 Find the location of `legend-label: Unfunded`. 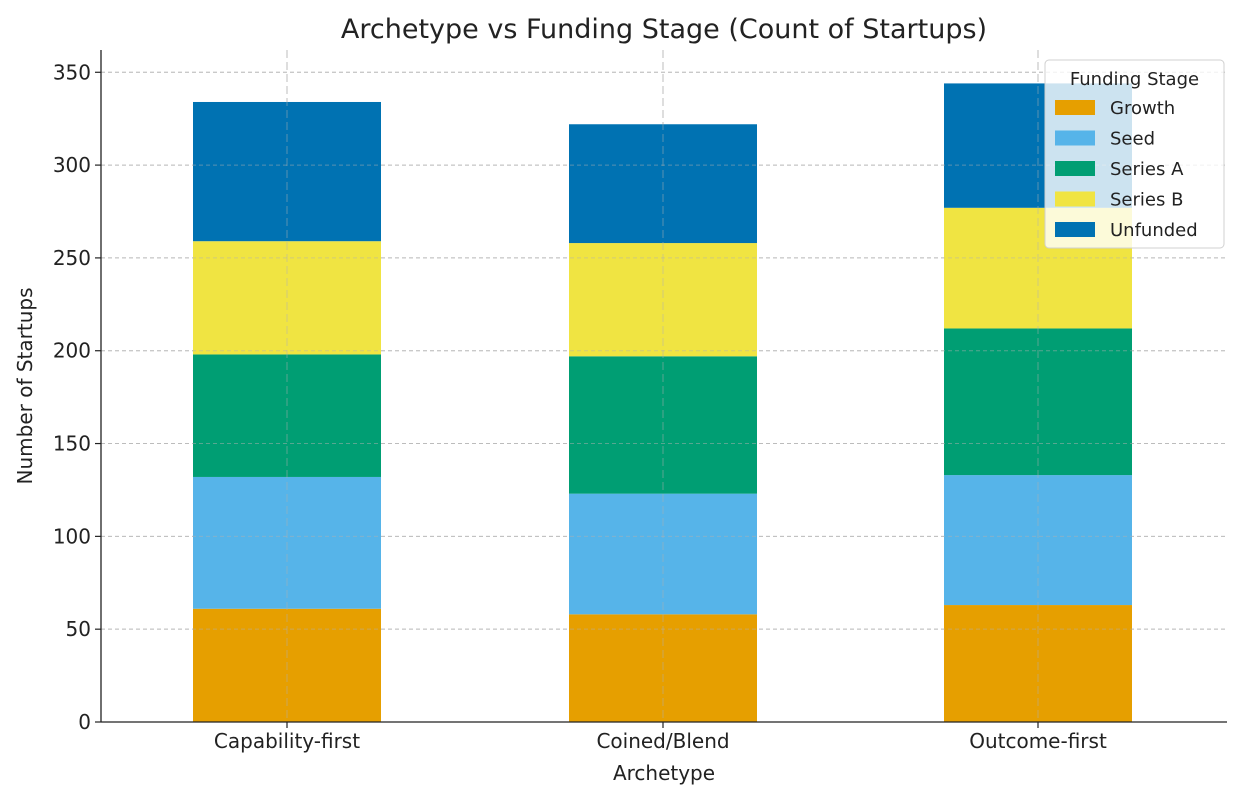

legend-label: Unfunded is located at coordinates (1154, 230).